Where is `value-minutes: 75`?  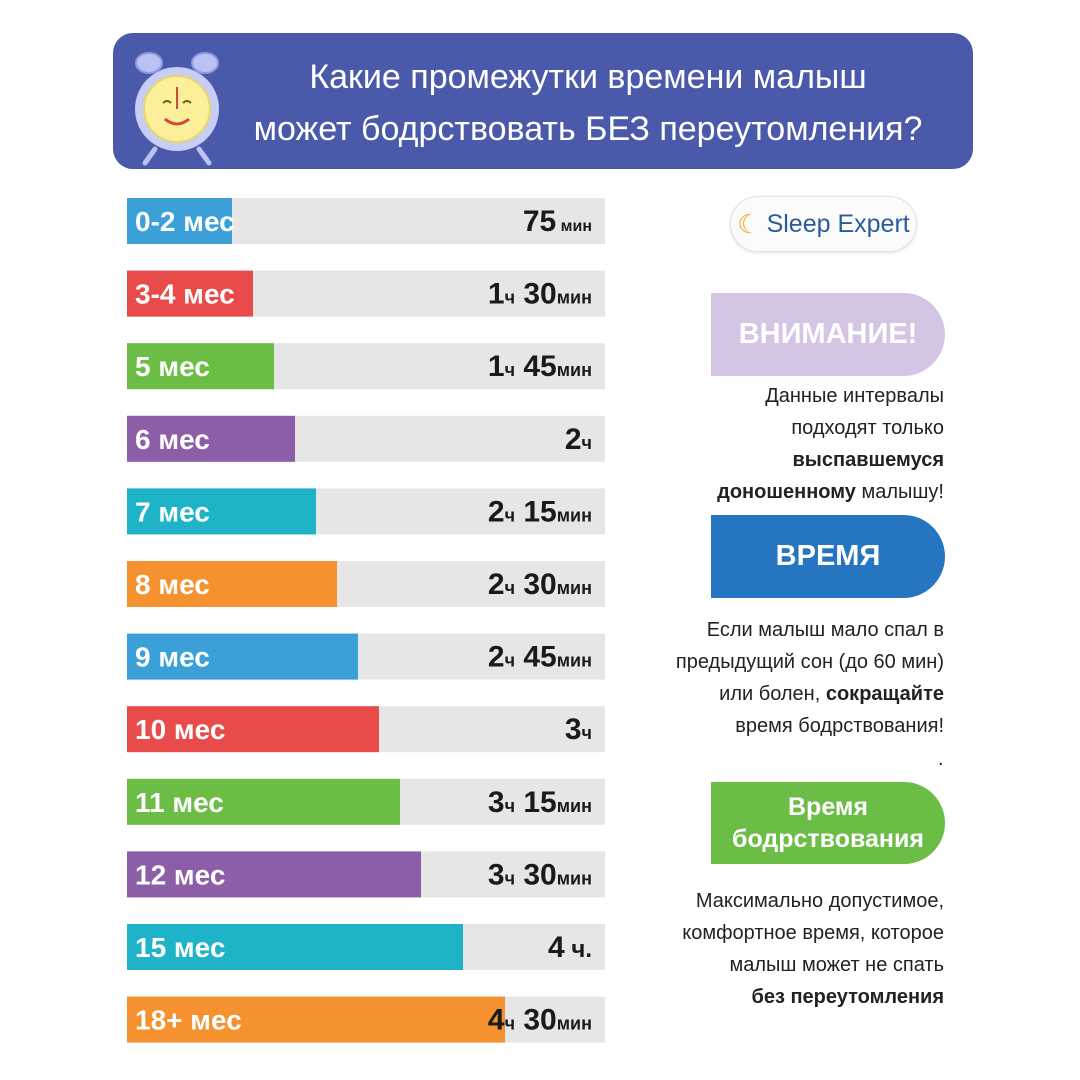
value-minutes: 75 is located at coordinates (539, 221).